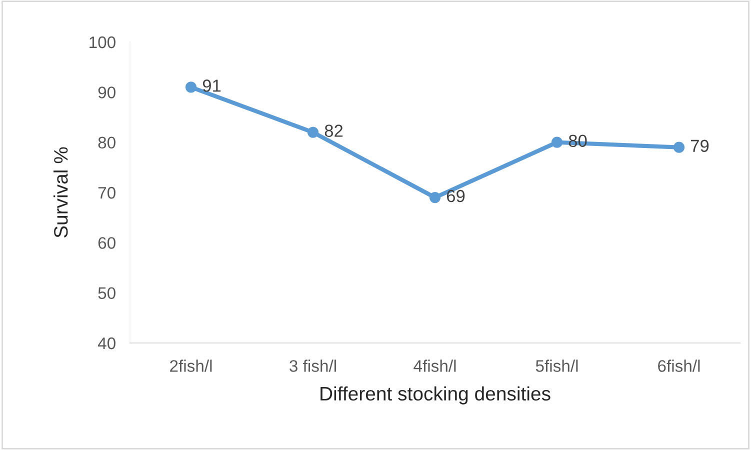  I want to click on x-tick-label: 5fish/l, so click(557, 366).